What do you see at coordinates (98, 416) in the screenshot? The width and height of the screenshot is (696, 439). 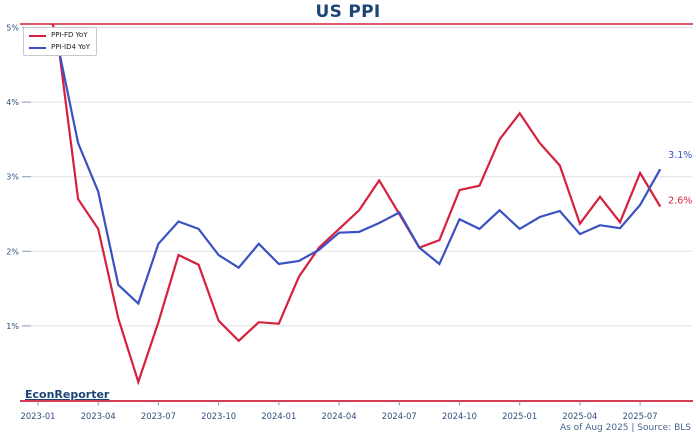 I see `x-axis-label: 2023-04` at bounding box center [98, 416].